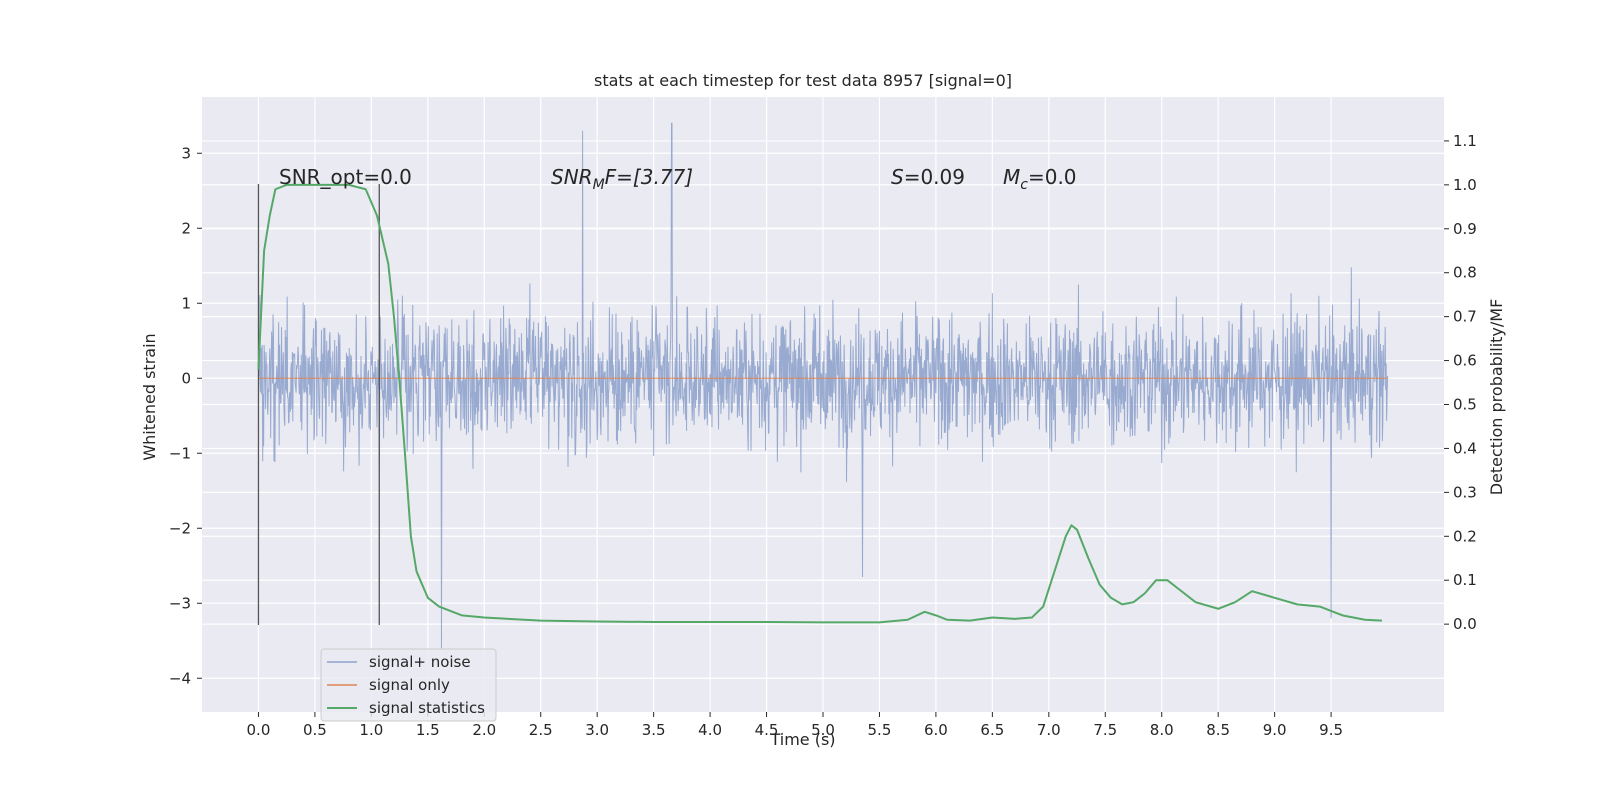 Image resolution: width=1600 pixels, height=800 pixels. What do you see at coordinates (1465, 492) in the screenshot?
I see `y2-tick-label-8: 0.3` at bounding box center [1465, 492].